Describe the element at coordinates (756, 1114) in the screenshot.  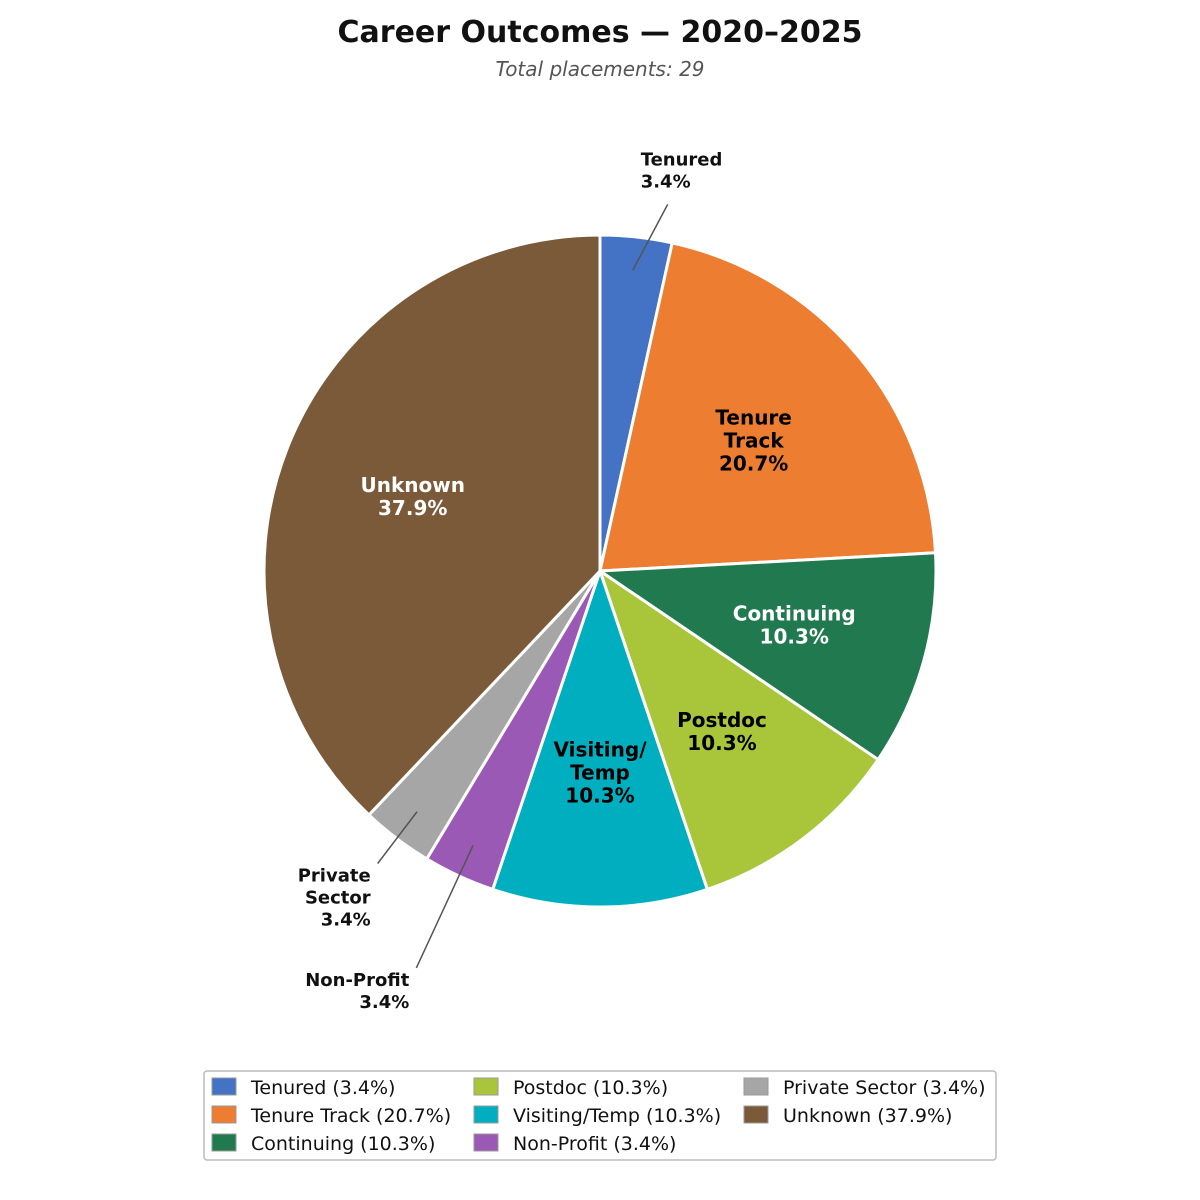
I see `legend-swatch-unknown` at that location.